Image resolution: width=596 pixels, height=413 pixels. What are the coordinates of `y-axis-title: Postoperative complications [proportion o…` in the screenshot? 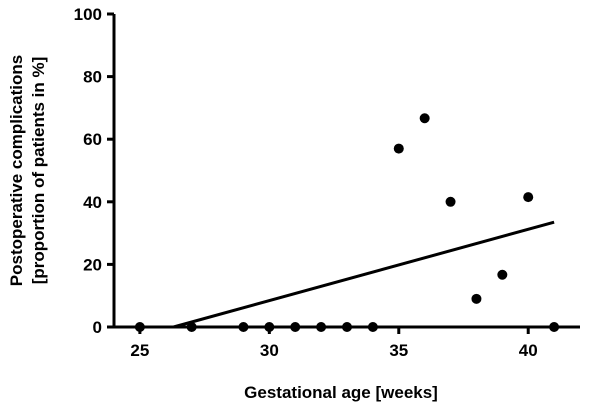 It's located at (27, 170).